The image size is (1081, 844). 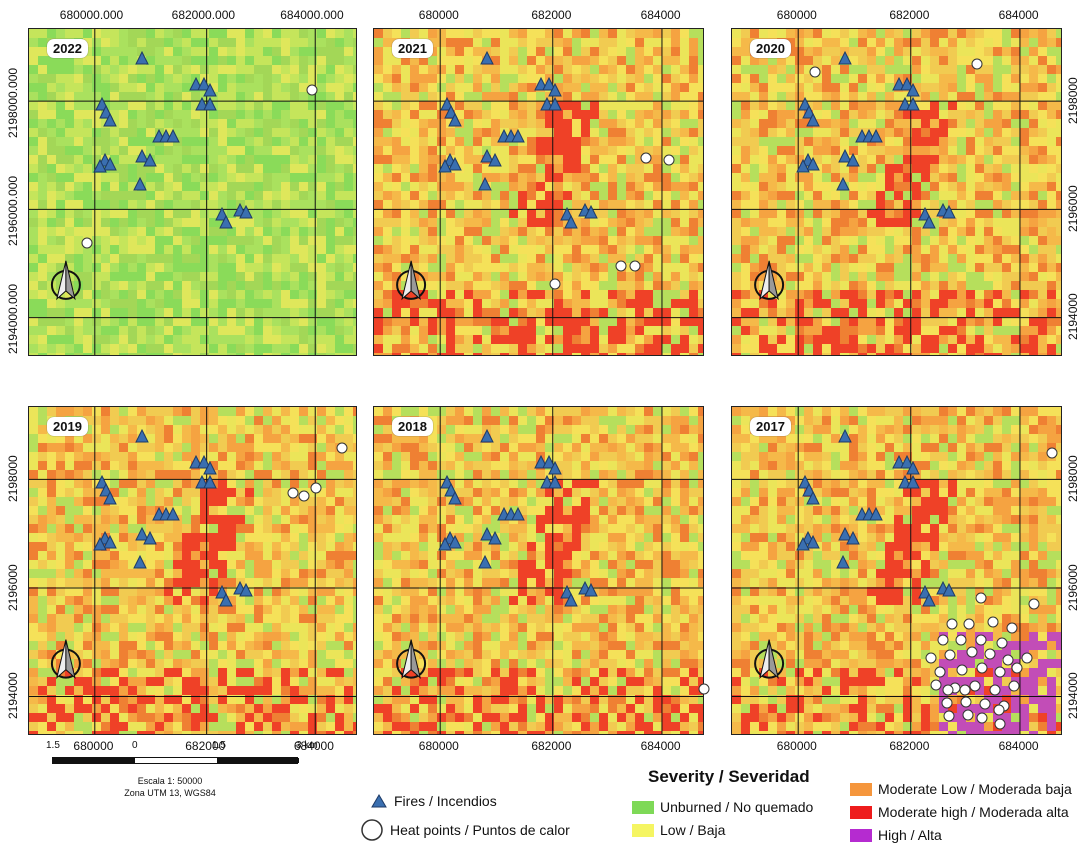 What do you see at coordinates (722, 807) in the screenshot?
I see `legend-class: Unburned / No quemado` at bounding box center [722, 807].